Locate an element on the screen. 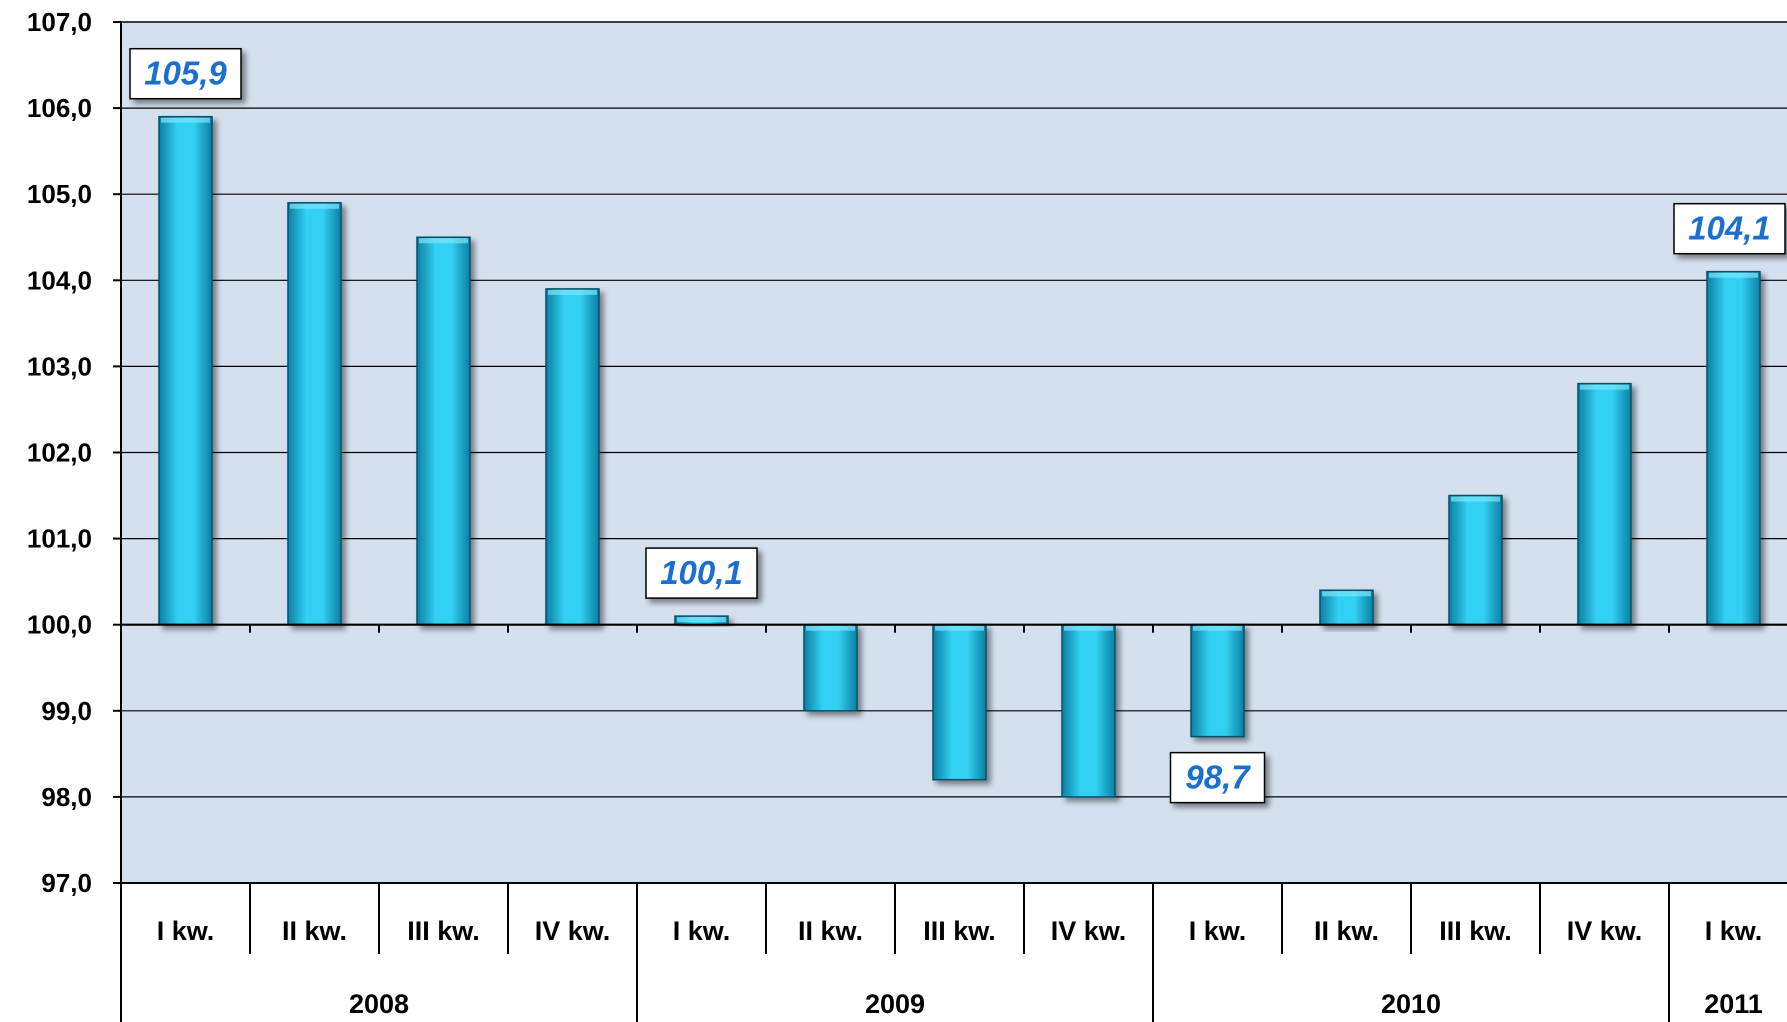  data-label: 98,7 is located at coordinates (1217, 777).